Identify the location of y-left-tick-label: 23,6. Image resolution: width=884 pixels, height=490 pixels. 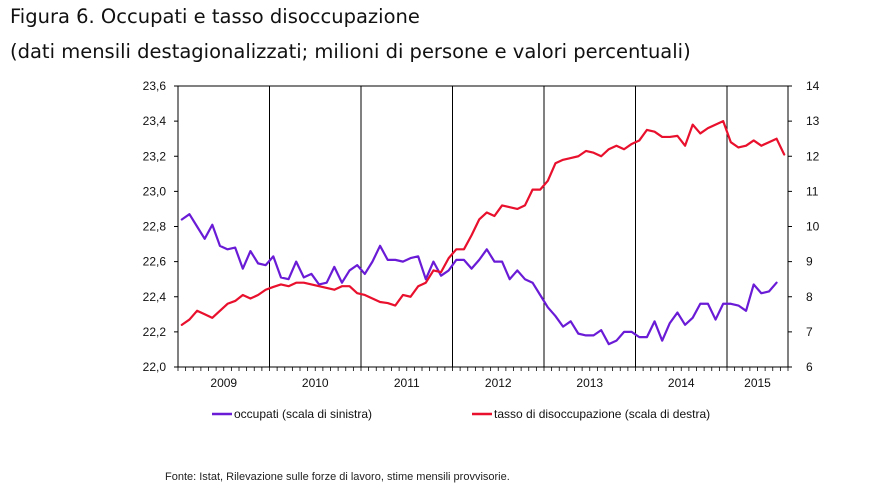
(155, 86).